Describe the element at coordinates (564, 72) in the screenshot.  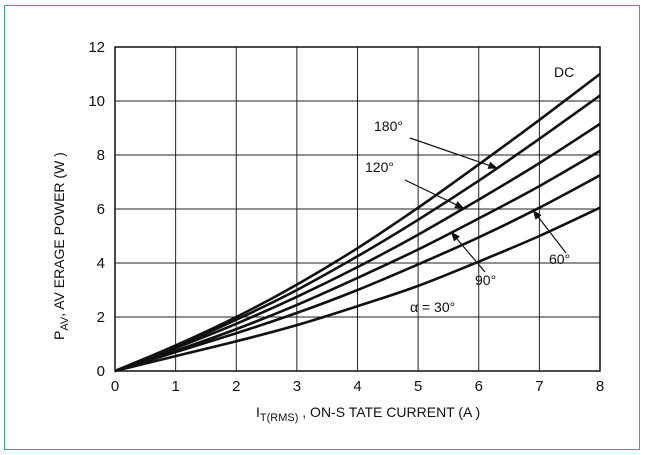
I see `curve-label: DC` at that location.